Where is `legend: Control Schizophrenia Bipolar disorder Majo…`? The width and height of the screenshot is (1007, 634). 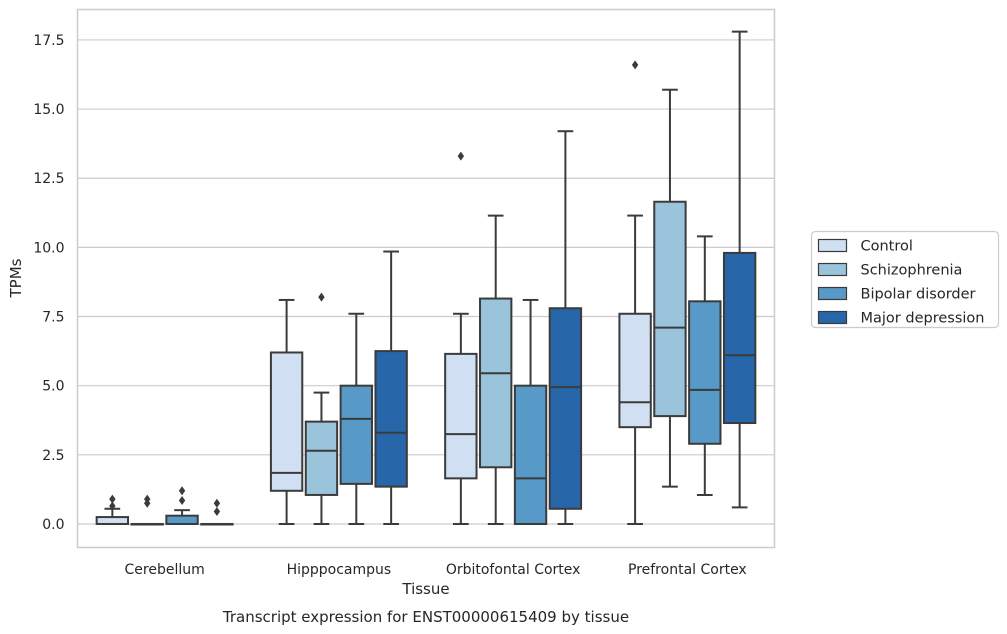
legend: Control Schizophrenia Bipolar disorder Majo… is located at coordinates (905, 279).